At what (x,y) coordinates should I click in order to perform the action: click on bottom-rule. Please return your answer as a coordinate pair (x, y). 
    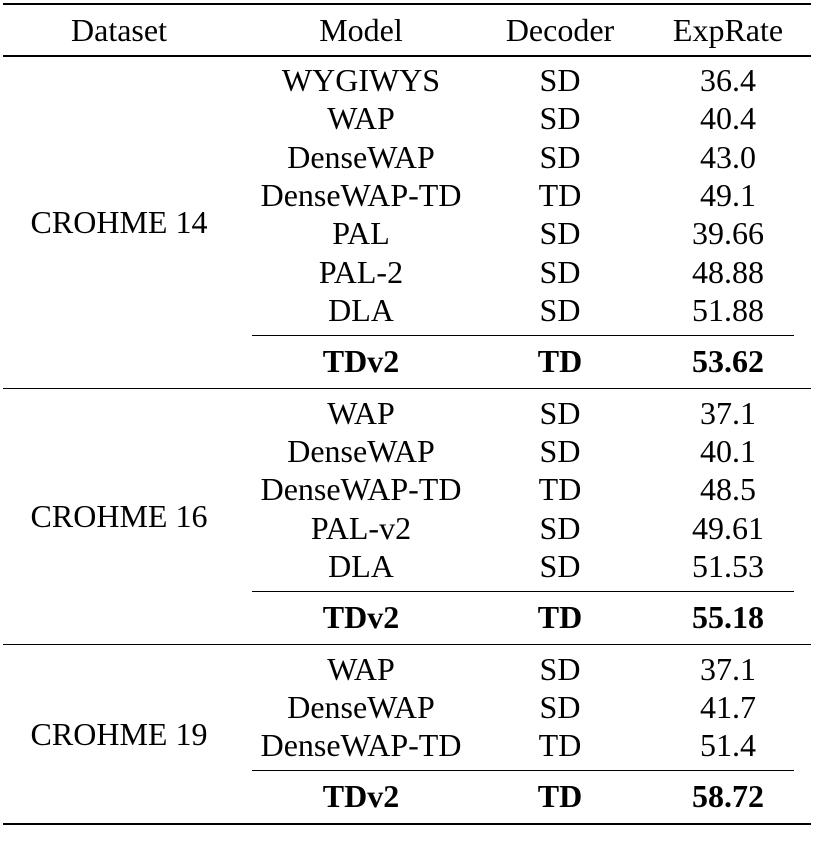
    Looking at the image, I should click on (407, 823).